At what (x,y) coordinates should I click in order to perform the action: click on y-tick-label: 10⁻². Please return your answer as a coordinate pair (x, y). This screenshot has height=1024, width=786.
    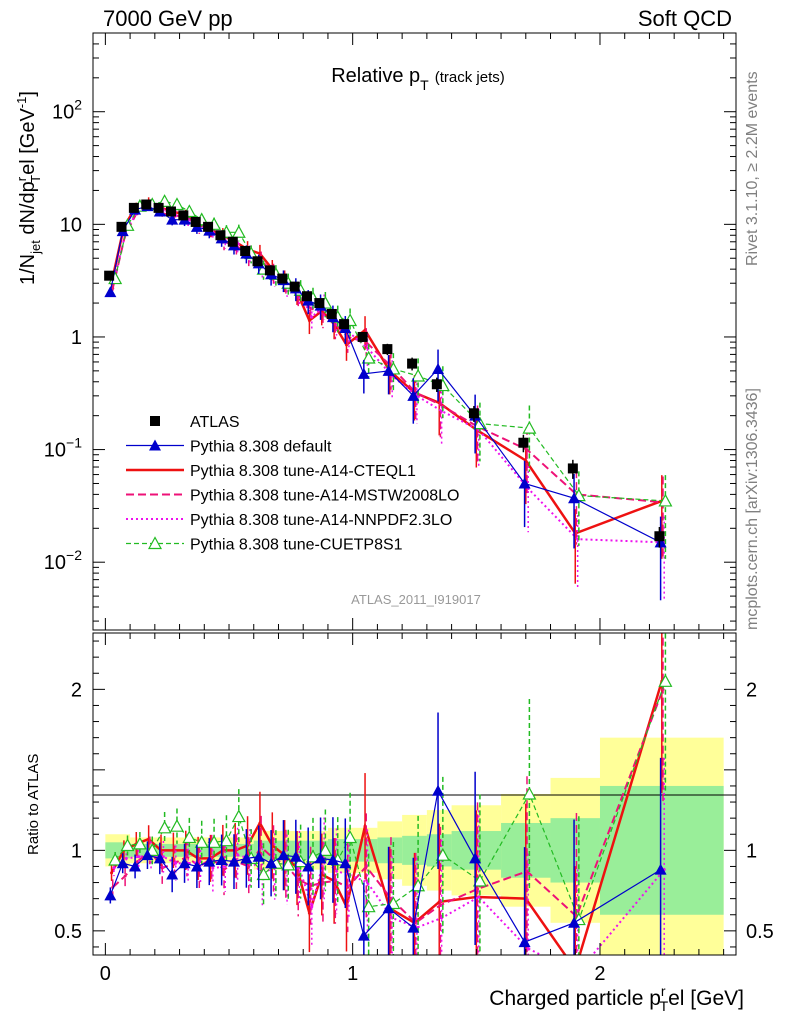
    Looking at the image, I should click on (63, 560).